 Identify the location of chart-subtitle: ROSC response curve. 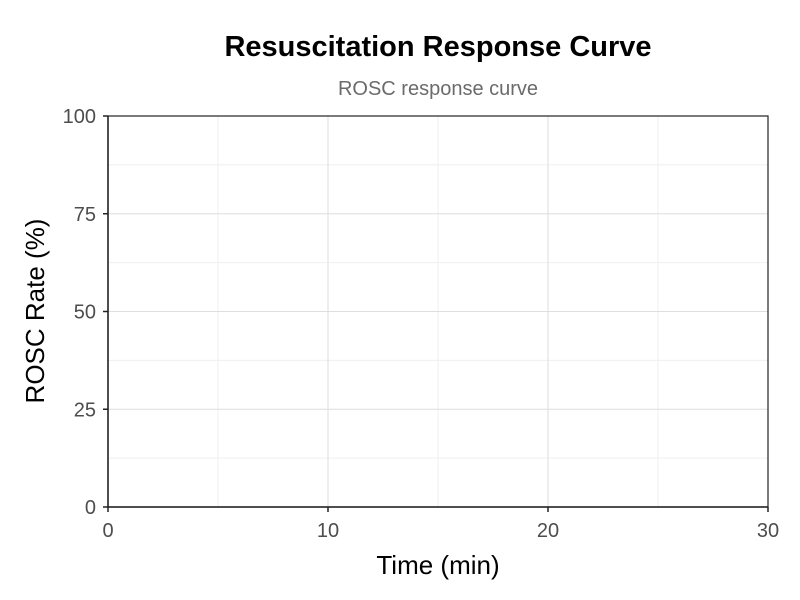
(438, 89).